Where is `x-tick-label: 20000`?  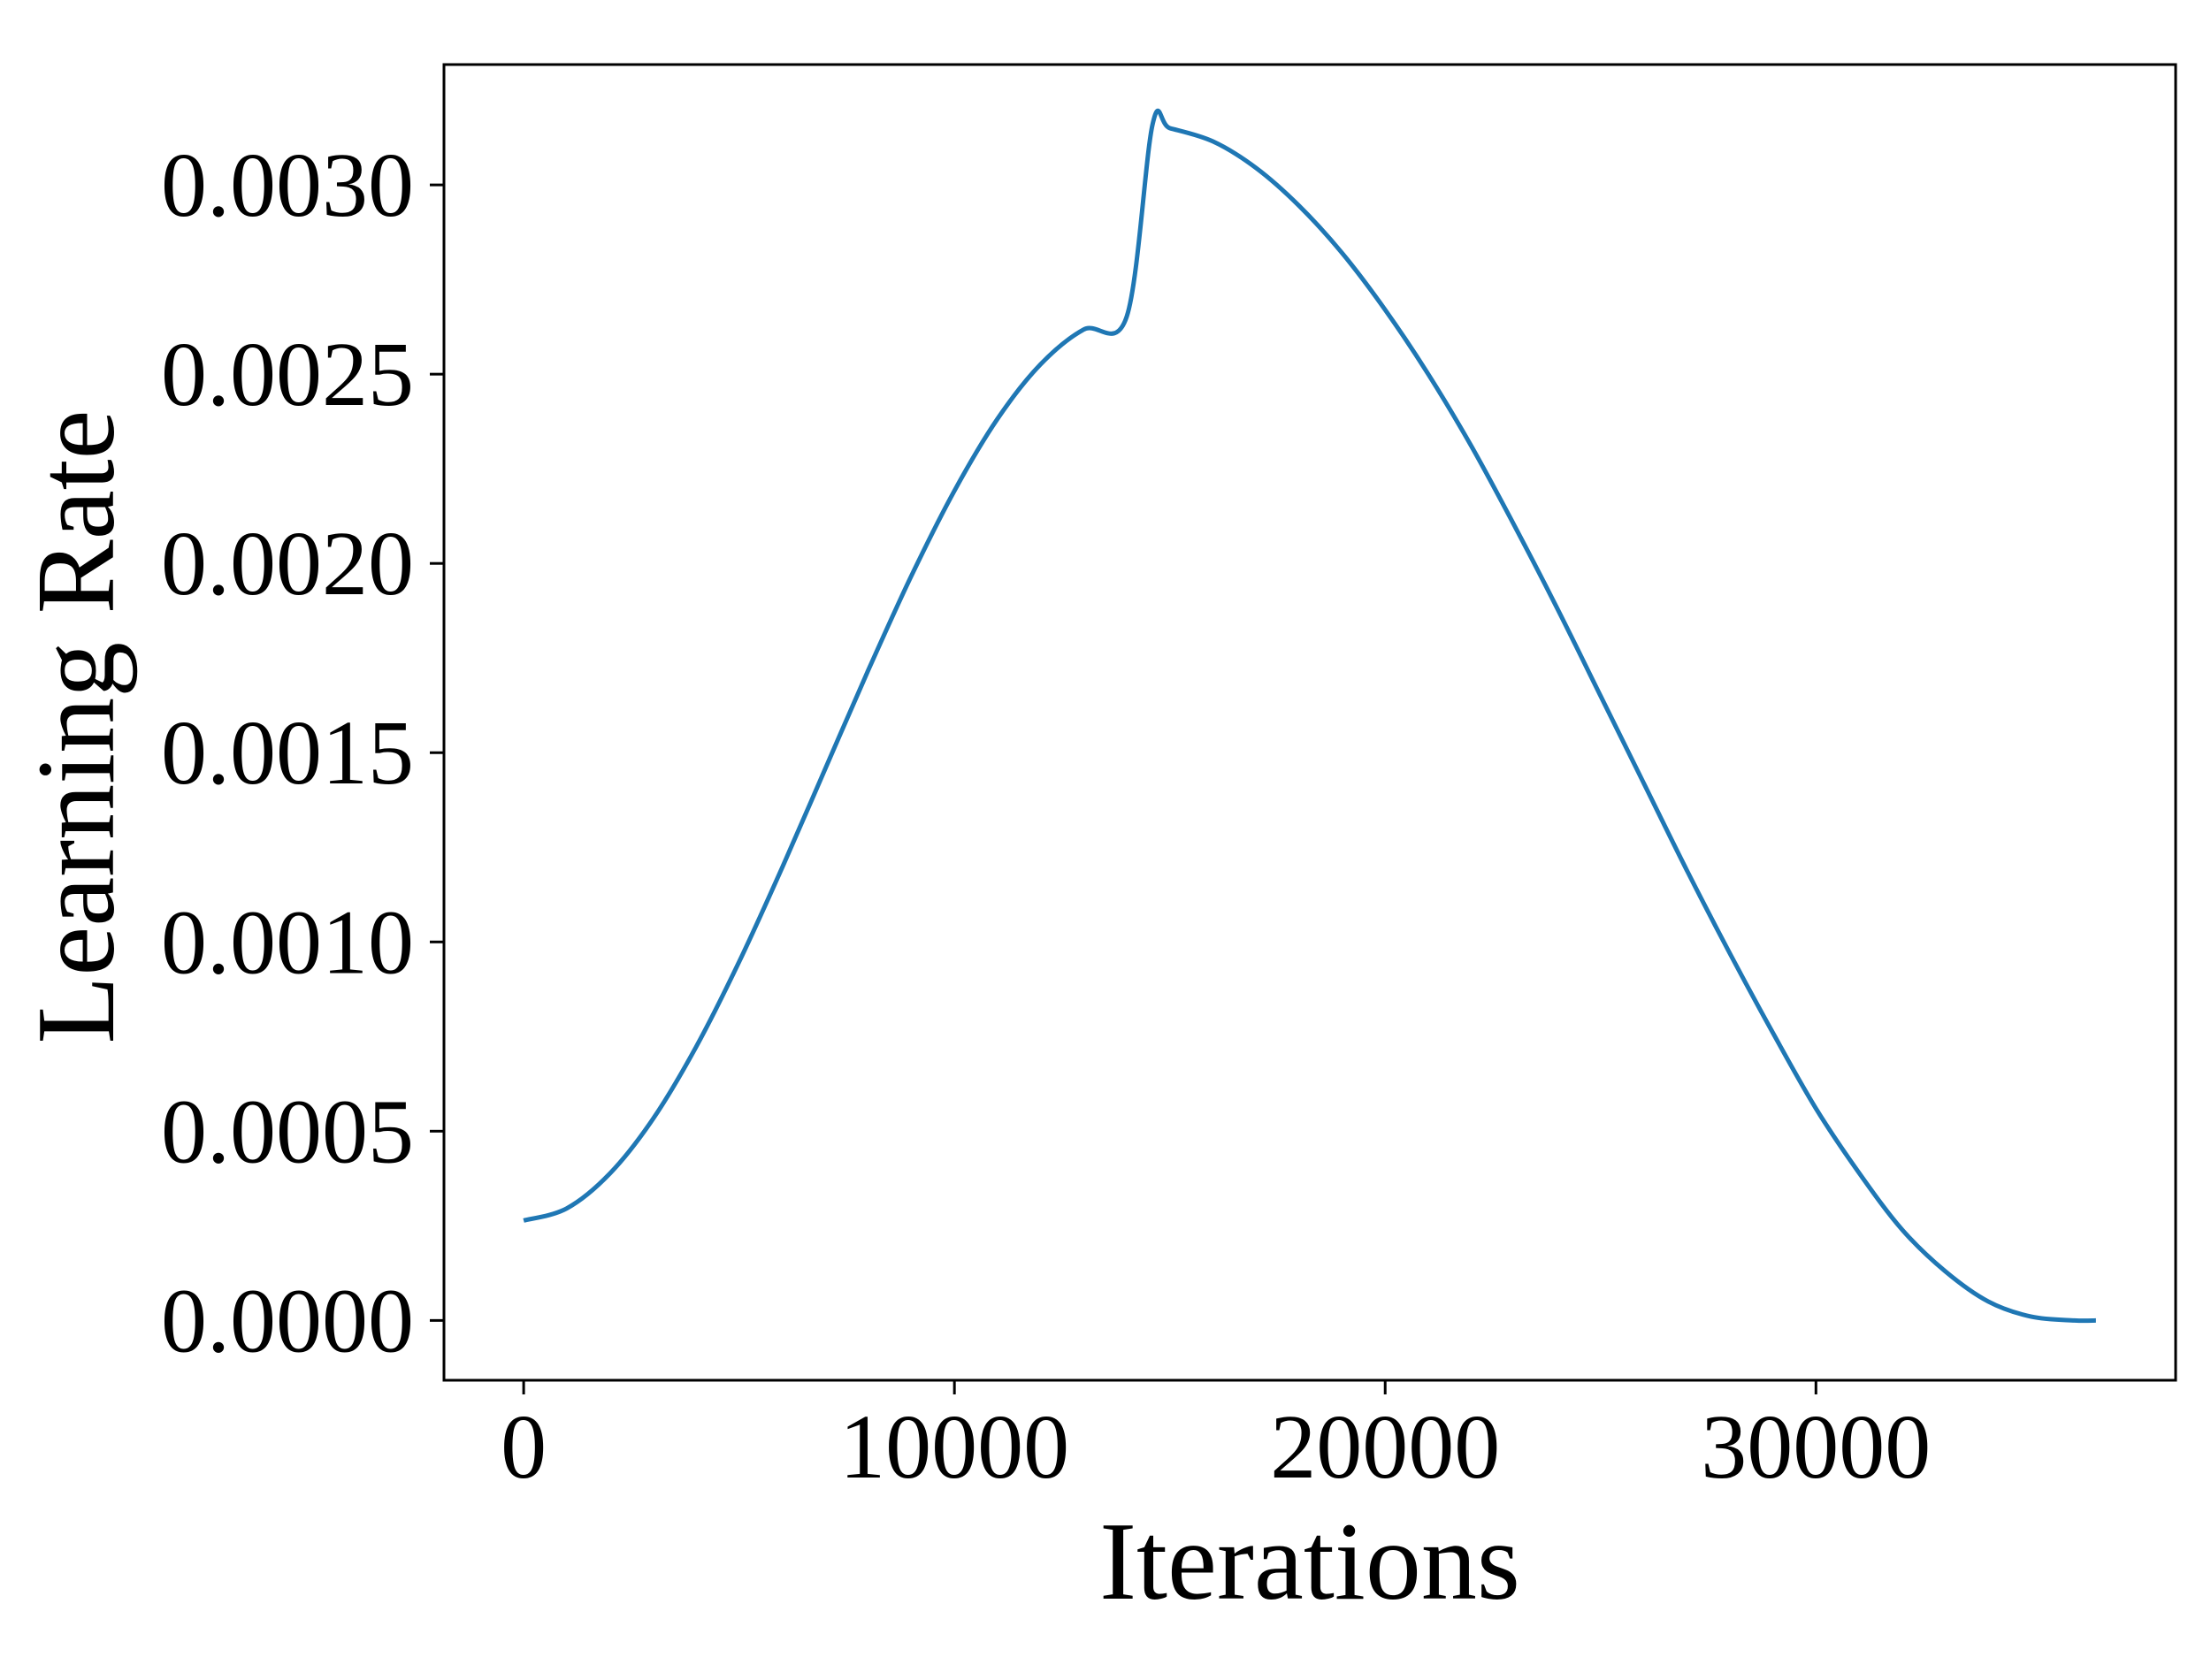 x-tick-label: 20000 is located at coordinates (1385, 1447).